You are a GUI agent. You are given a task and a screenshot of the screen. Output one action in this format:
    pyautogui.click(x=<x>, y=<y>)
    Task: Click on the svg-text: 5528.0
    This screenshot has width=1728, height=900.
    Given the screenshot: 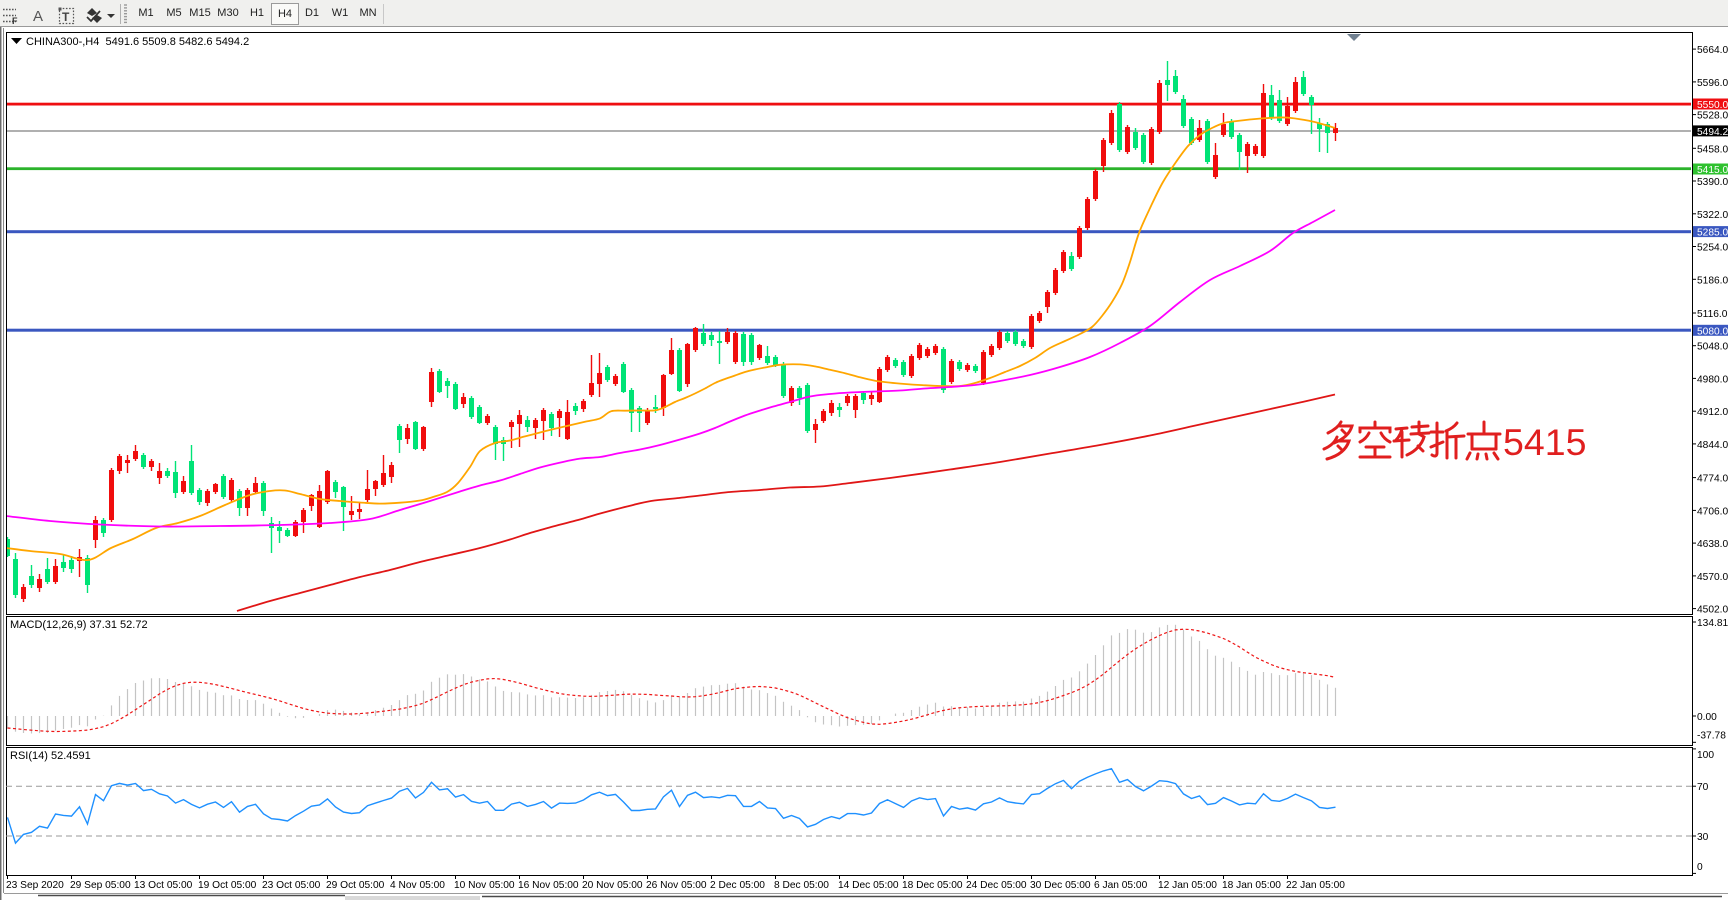 What is the action you would take?
    pyautogui.click(x=1712, y=116)
    